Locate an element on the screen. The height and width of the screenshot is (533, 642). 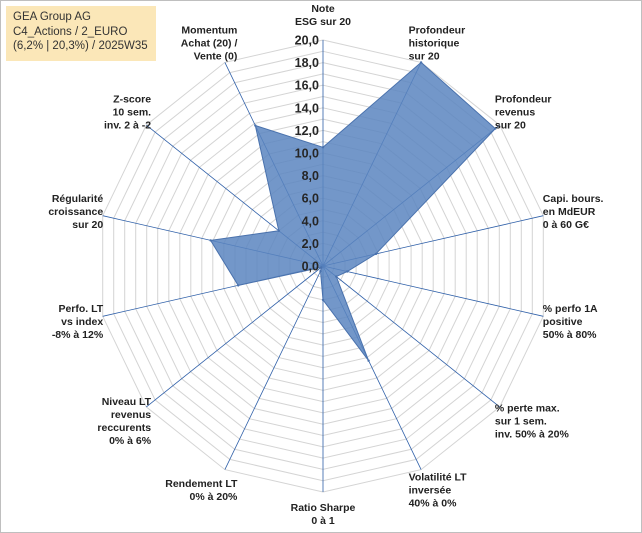
axis-label-line: Ratio Sharpe is located at coordinates (323, 508).